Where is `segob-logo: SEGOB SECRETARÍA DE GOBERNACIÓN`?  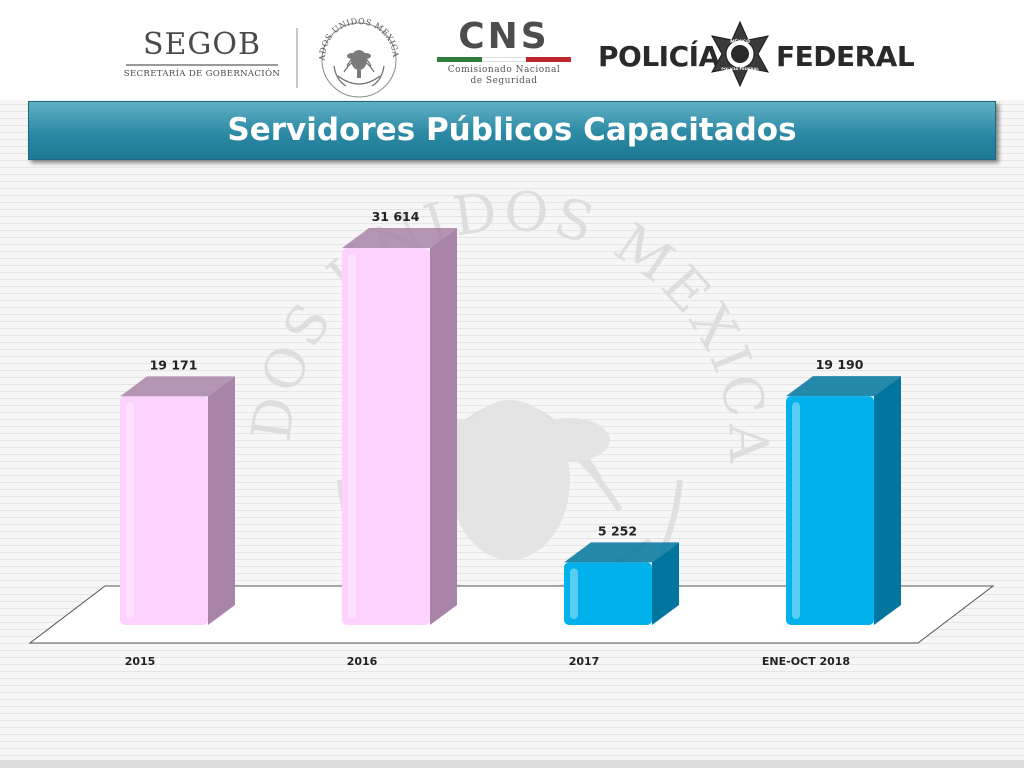
segob-logo: SEGOB SECRETARÍA DE GOBERNACIÓN is located at coordinates (202, 58).